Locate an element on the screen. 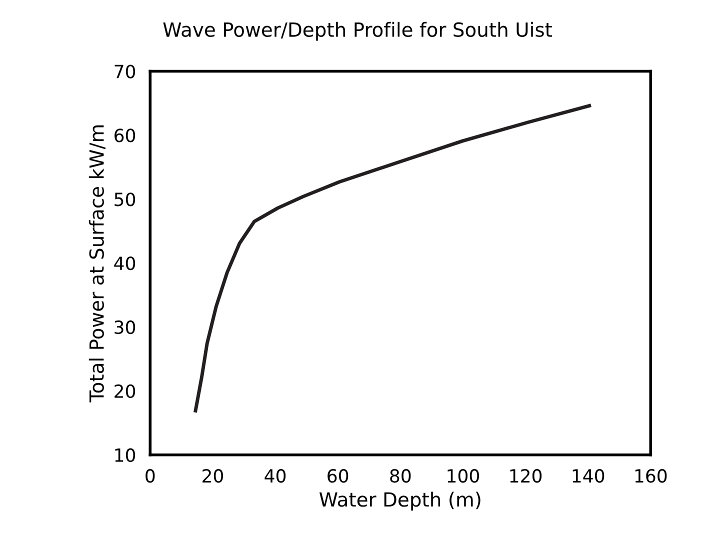 The height and width of the screenshot is (548, 715). x-tick-label: 140 is located at coordinates (588, 476).